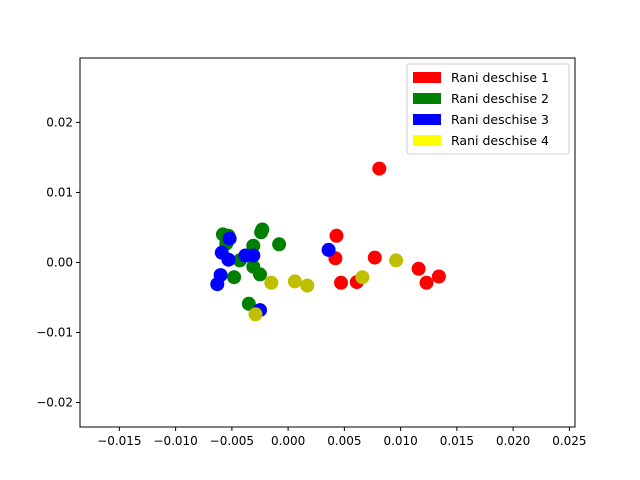 This screenshot has width=640, height=480. Describe the element at coordinates (288, 441) in the screenshot. I see `x-tick-label: 0.000` at that location.